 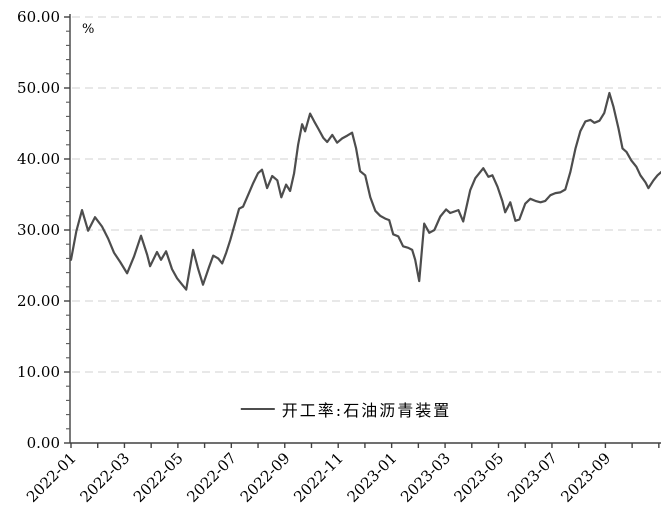 What do you see at coordinates (38, 17) in the screenshot?
I see `y-tick-label: 60.00` at bounding box center [38, 17].